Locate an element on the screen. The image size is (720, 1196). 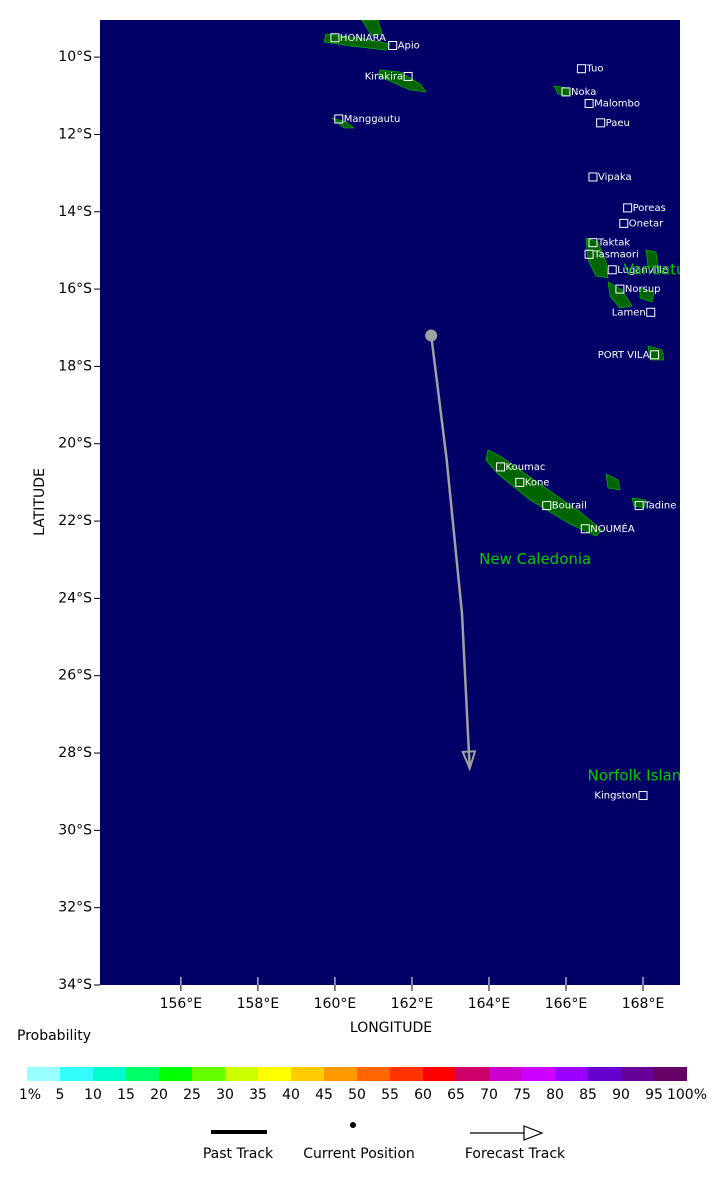
y-tick-label: 24°S is located at coordinates (75, 598).